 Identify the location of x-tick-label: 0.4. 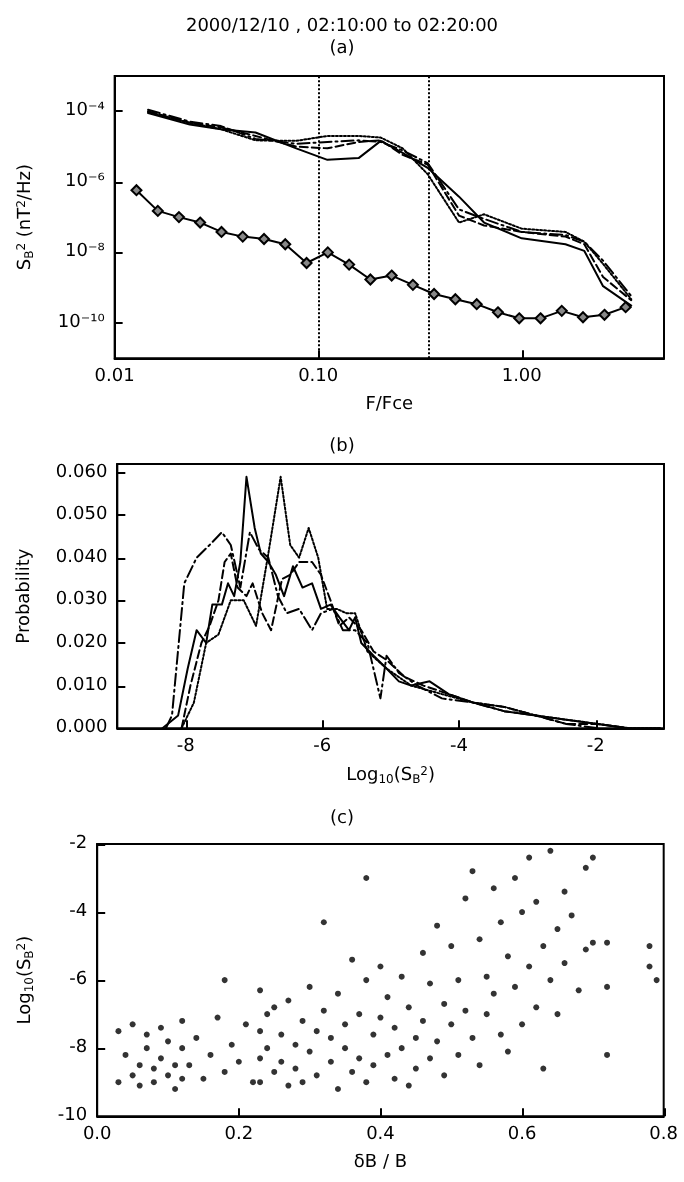
(381, 1135).